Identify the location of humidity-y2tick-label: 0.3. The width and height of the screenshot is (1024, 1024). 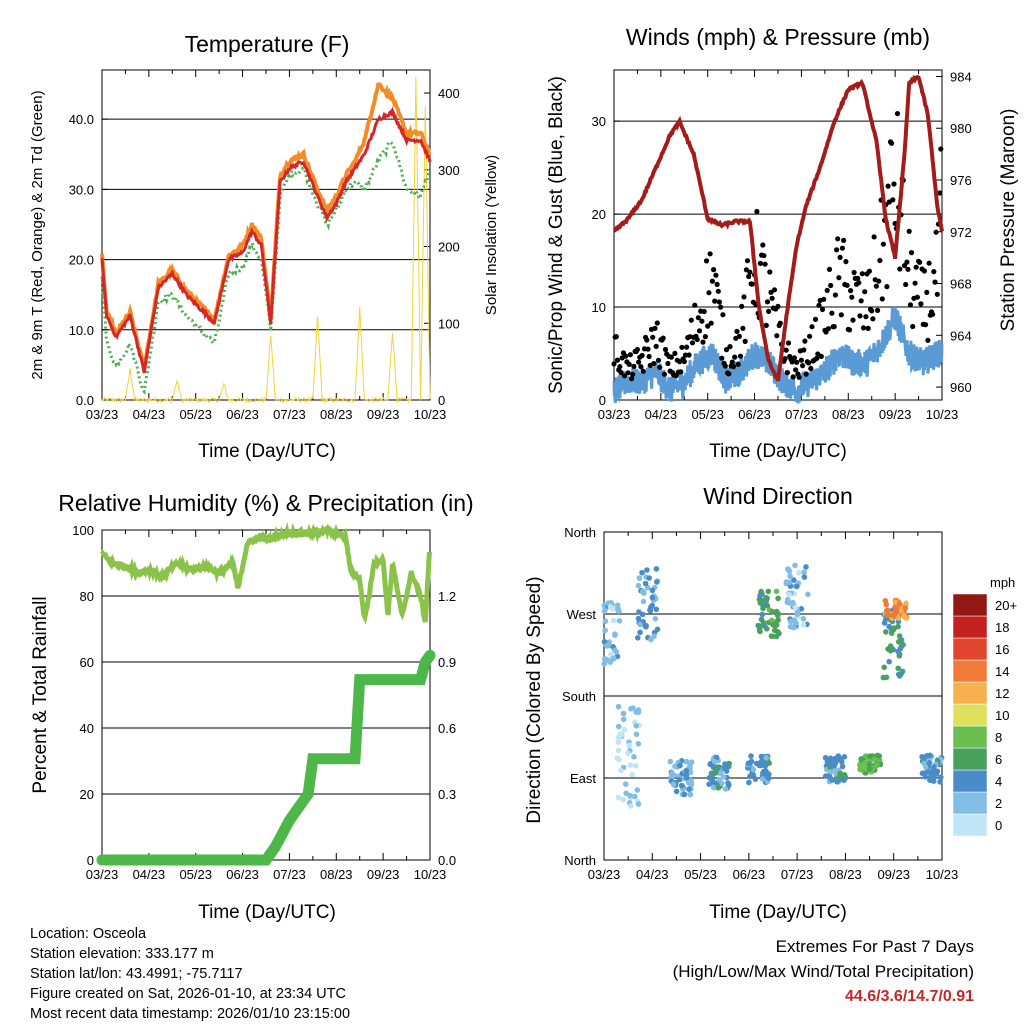
(447, 794).